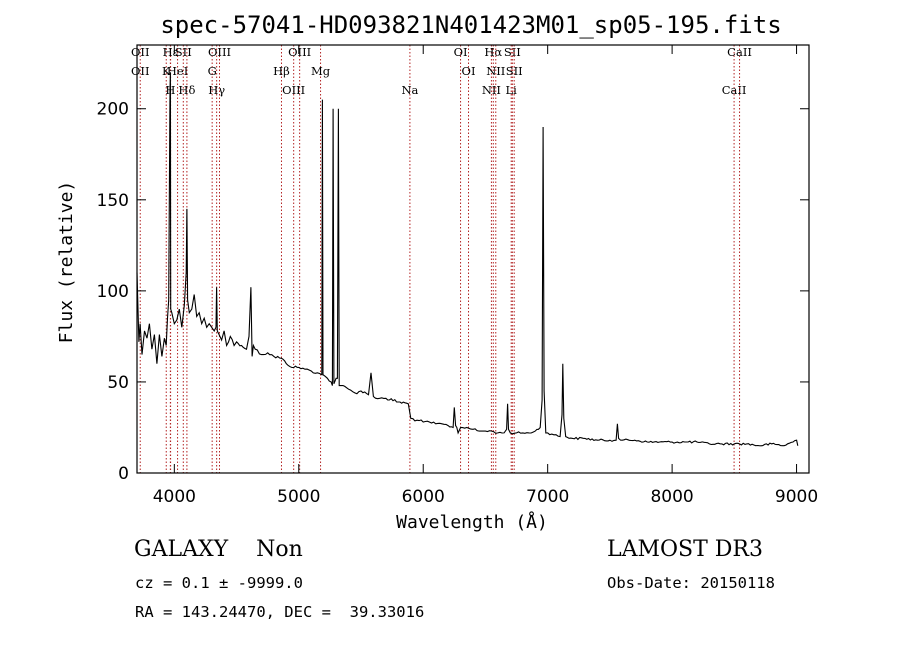  Describe the element at coordinates (212, 71) in the screenshot. I see `line-marker-label: G` at that location.